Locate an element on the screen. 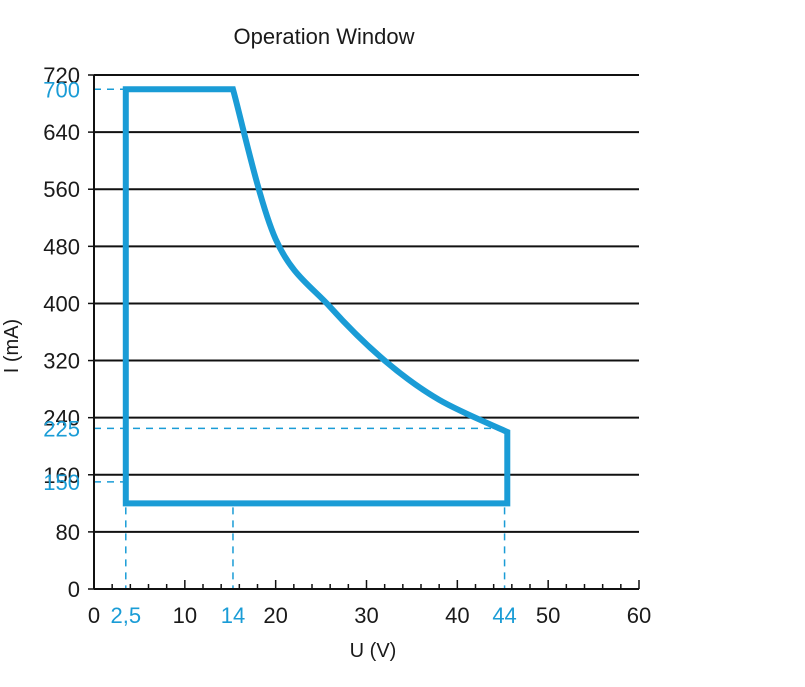 This screenshot has width=805, height=687. x-tick-label: 0 is located at coordinates (94, 615).